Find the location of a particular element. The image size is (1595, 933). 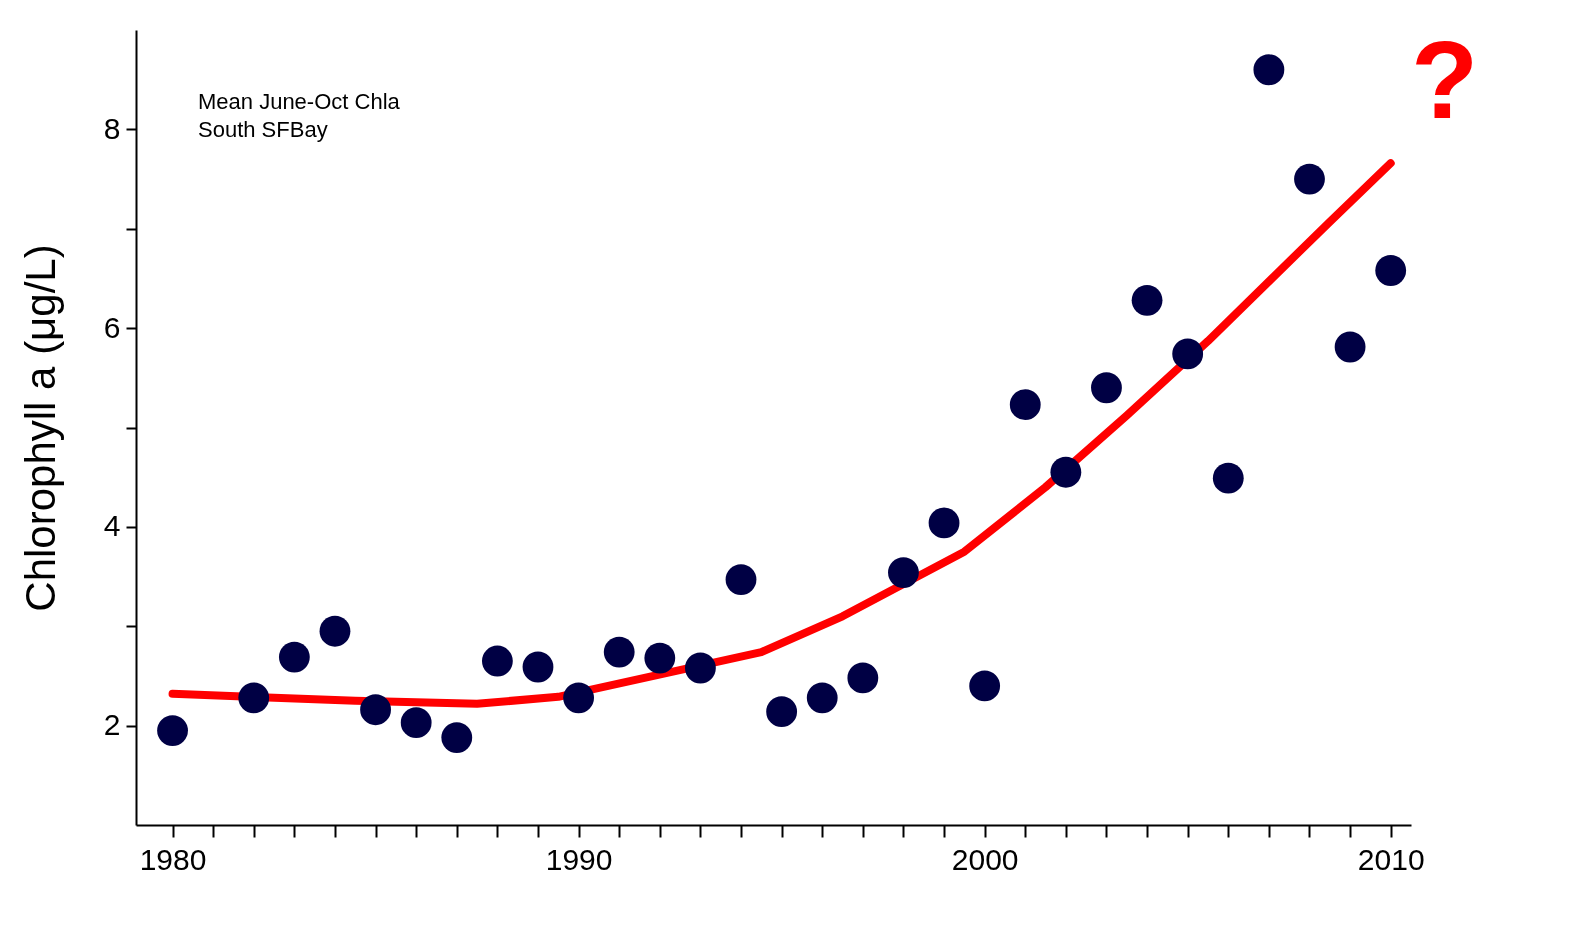

annotation: South SFBay is located at coordinates (263, 129).